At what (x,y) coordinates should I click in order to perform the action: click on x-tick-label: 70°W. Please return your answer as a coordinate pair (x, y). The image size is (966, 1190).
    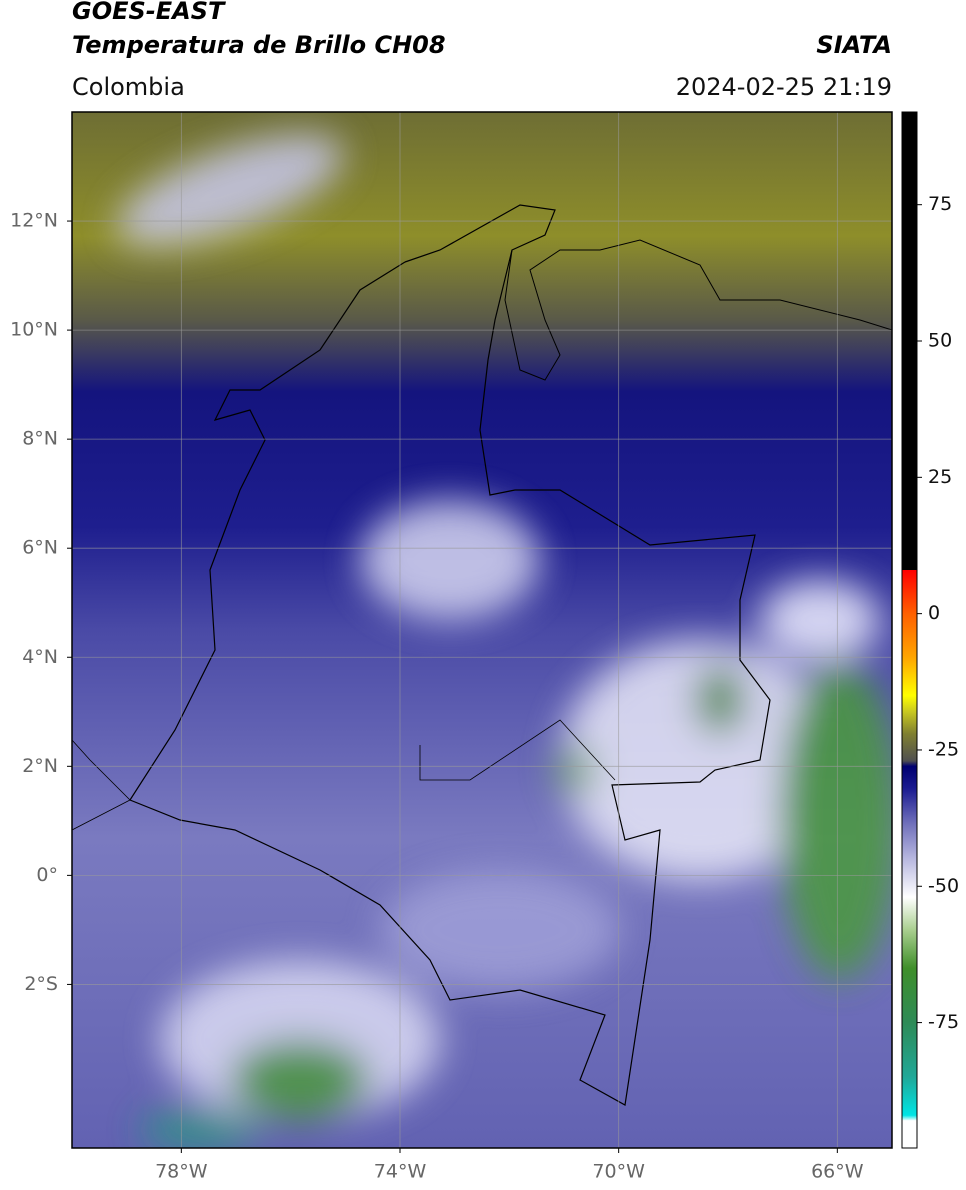
    Looking at the image, I should click on (618, 1172).